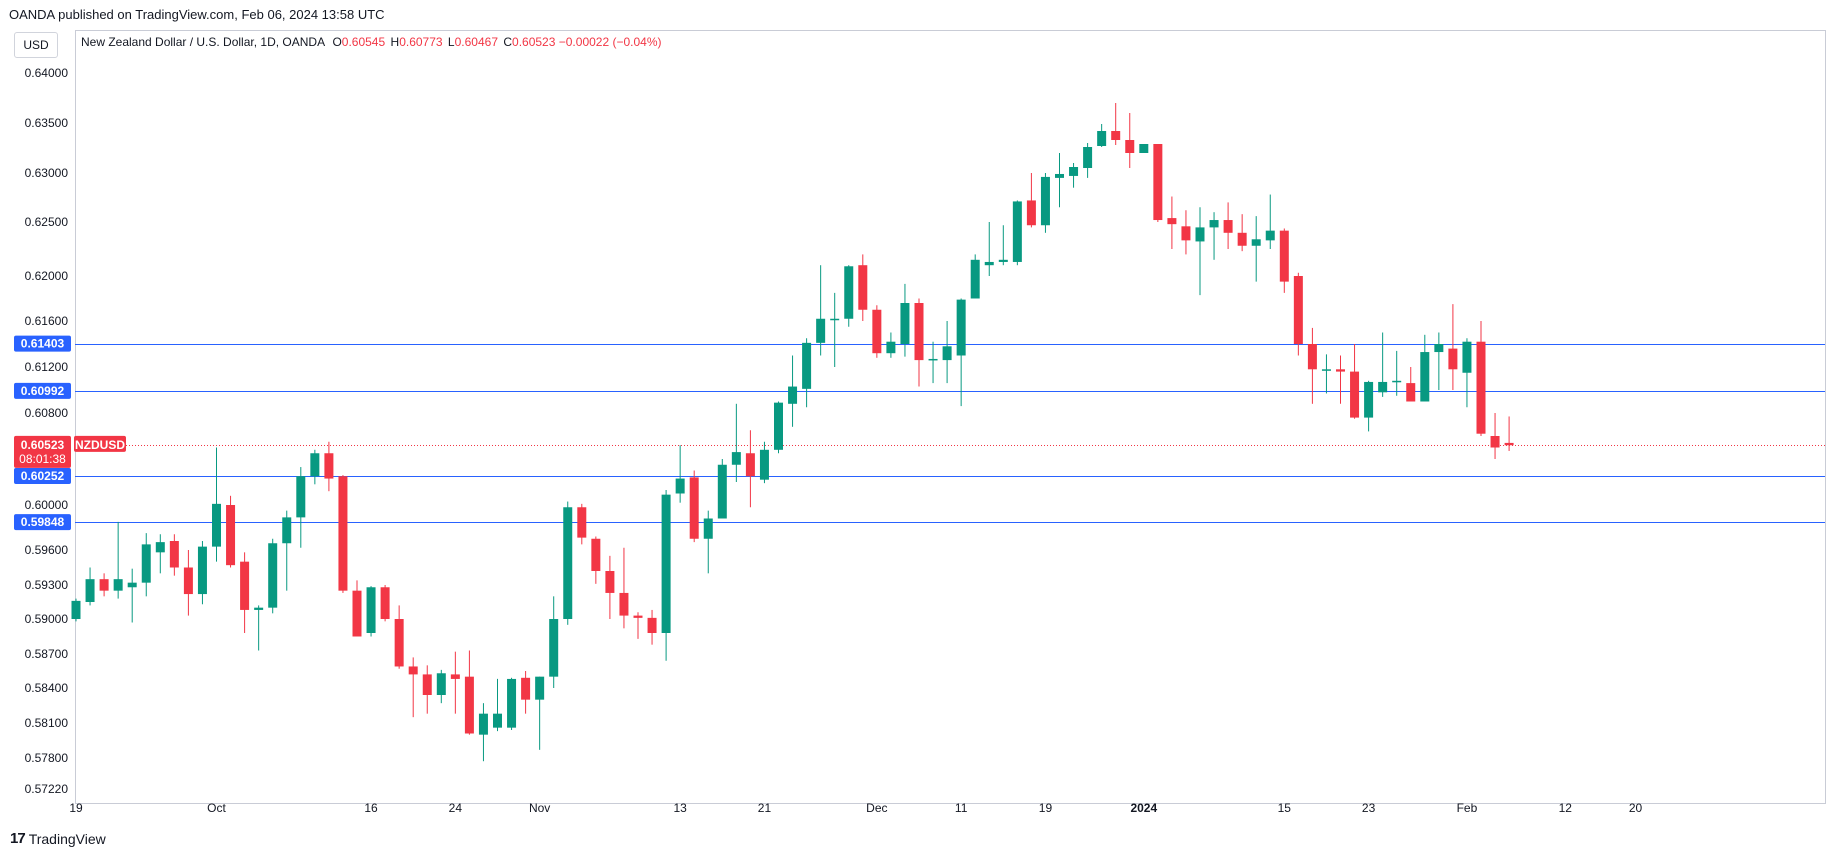 This screenshot has width=1835, height=857. What do you see at coordinates (18, 838) in the screenshot?
I see `tradingview-logo-icon: 17` at bounding box center [18, 838].